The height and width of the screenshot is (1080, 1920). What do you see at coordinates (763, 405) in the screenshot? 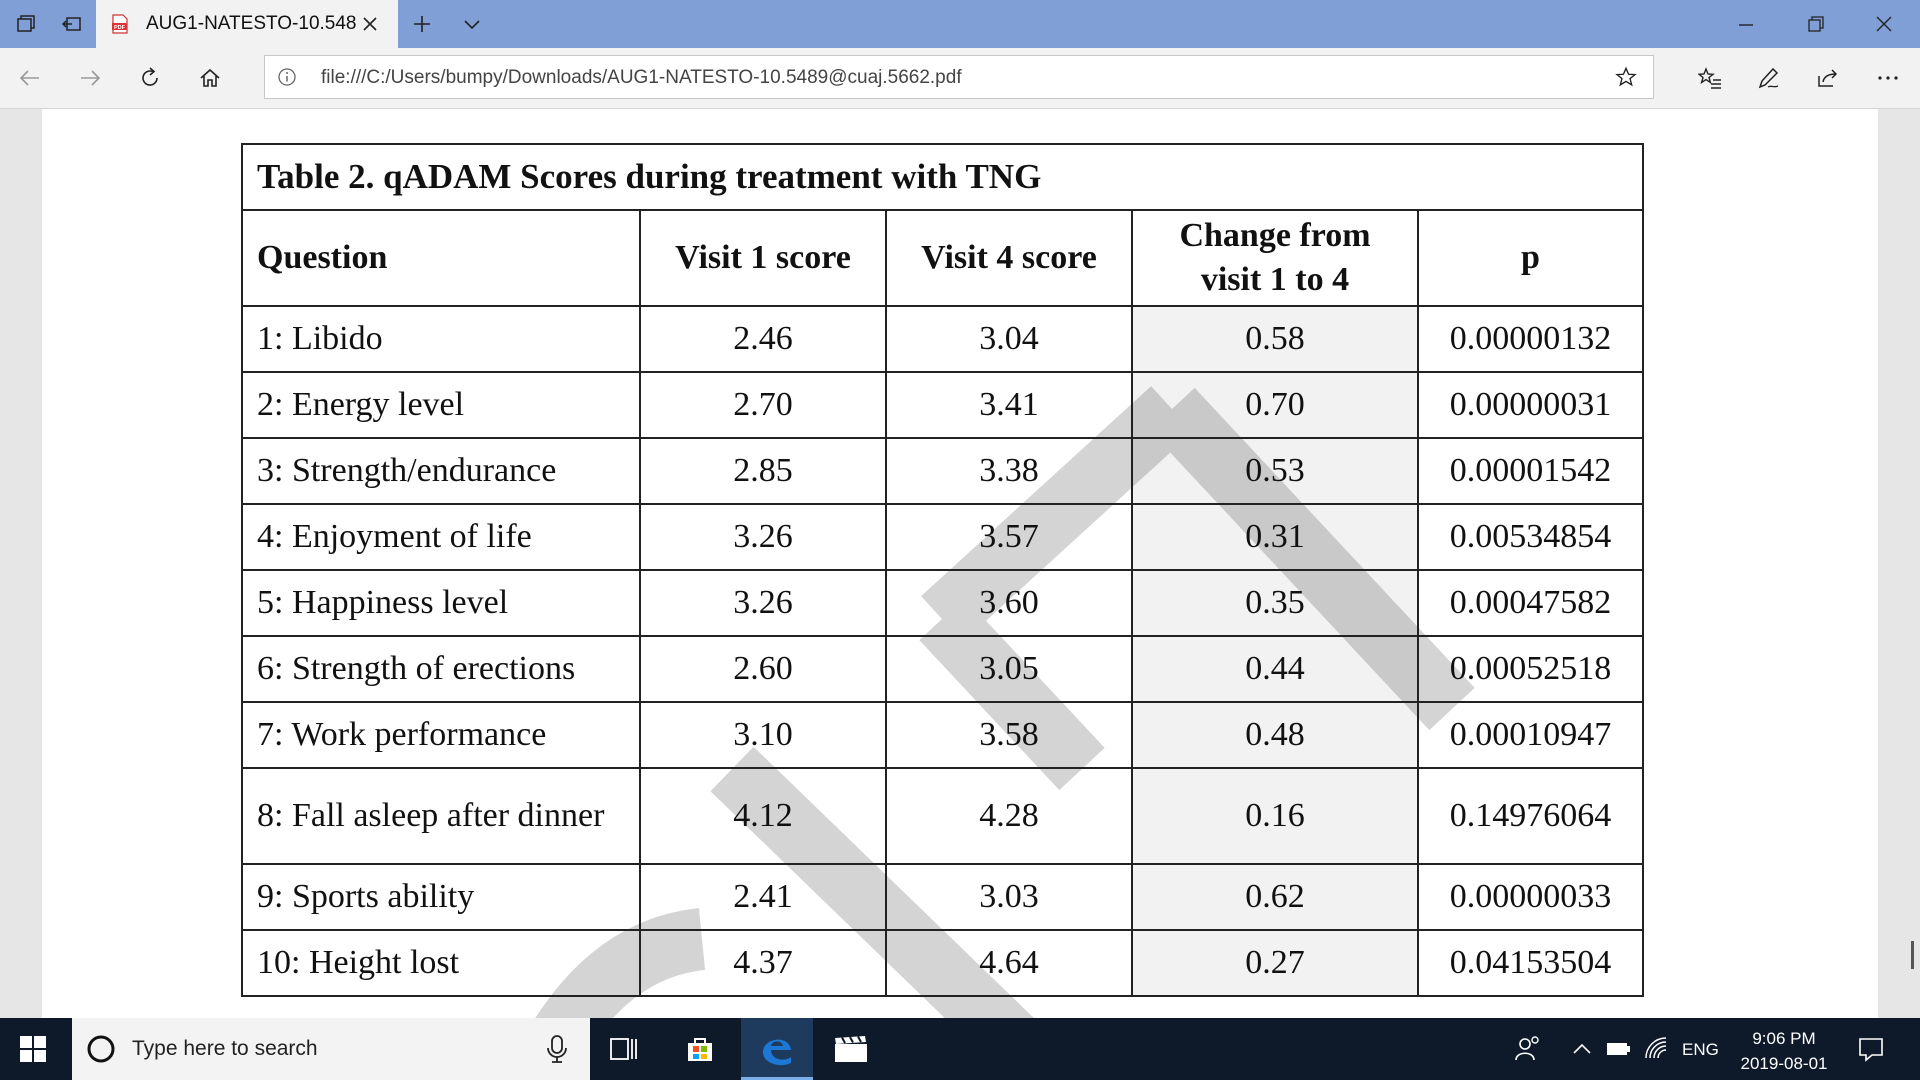
I see `cell-visit-1: 2.70` at bounding box center [763, 405].